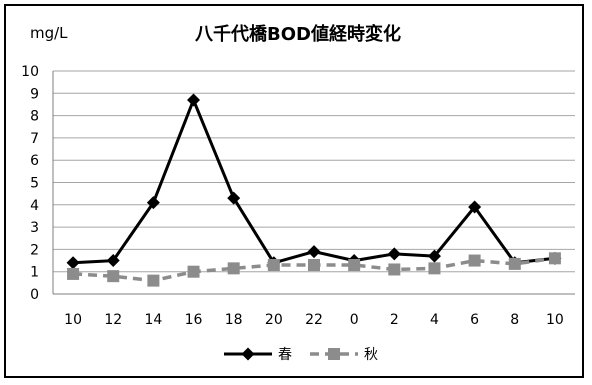 The image size is (592, 385). Describe the element at coordinates (314, 320) in the screenshot. I see `x-tick-label: 22` at that location.